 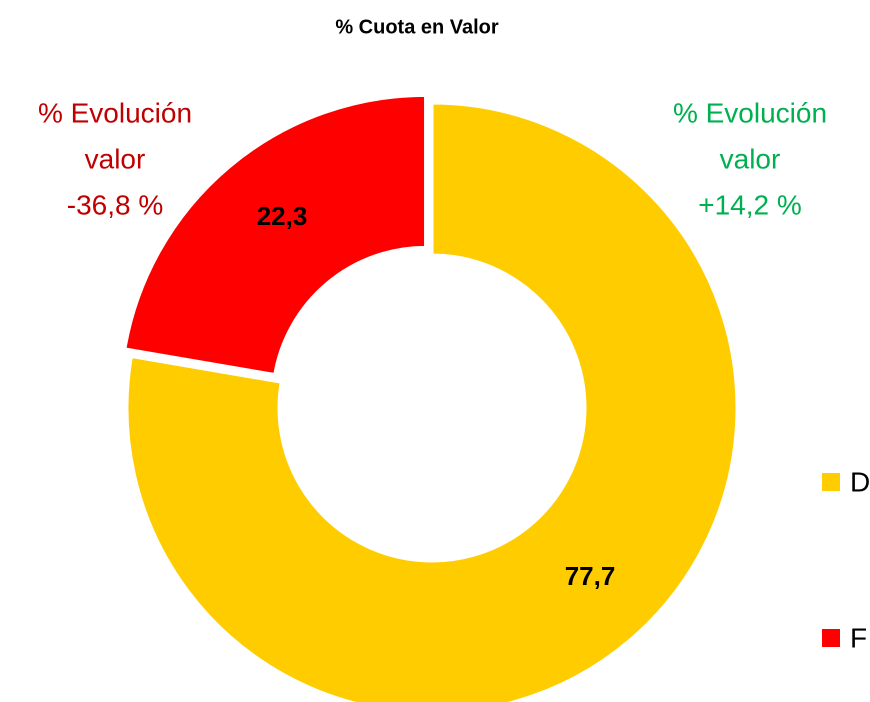 What do you see at coordinates (750, 204) in the screenshot?
I see `annotation: +14,2 %` at bounding box center [750, 204].